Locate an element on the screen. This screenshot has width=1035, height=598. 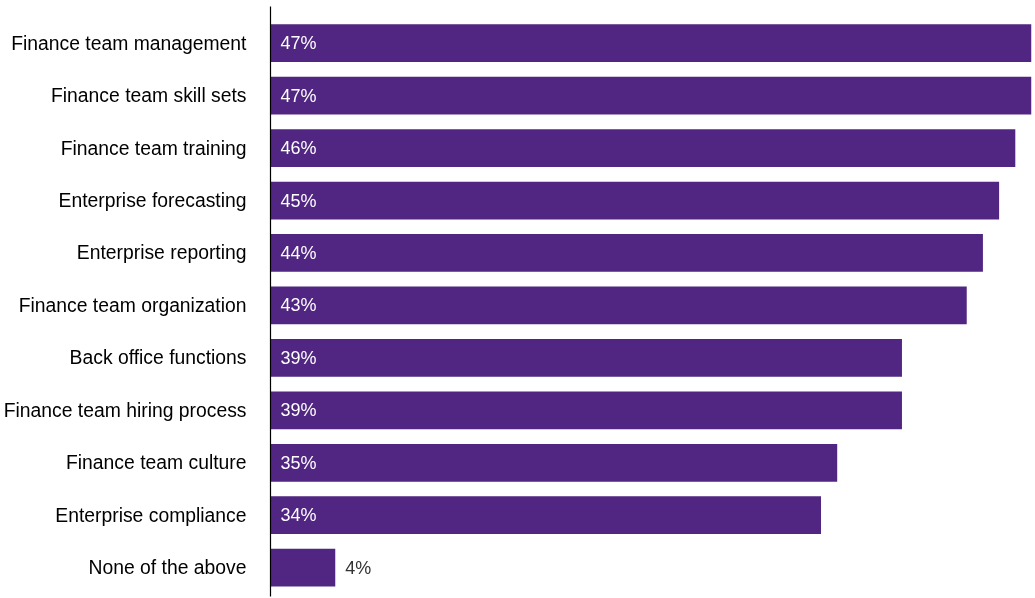
y-tick-label: Finance team culture is located at coordinates (156, 463).